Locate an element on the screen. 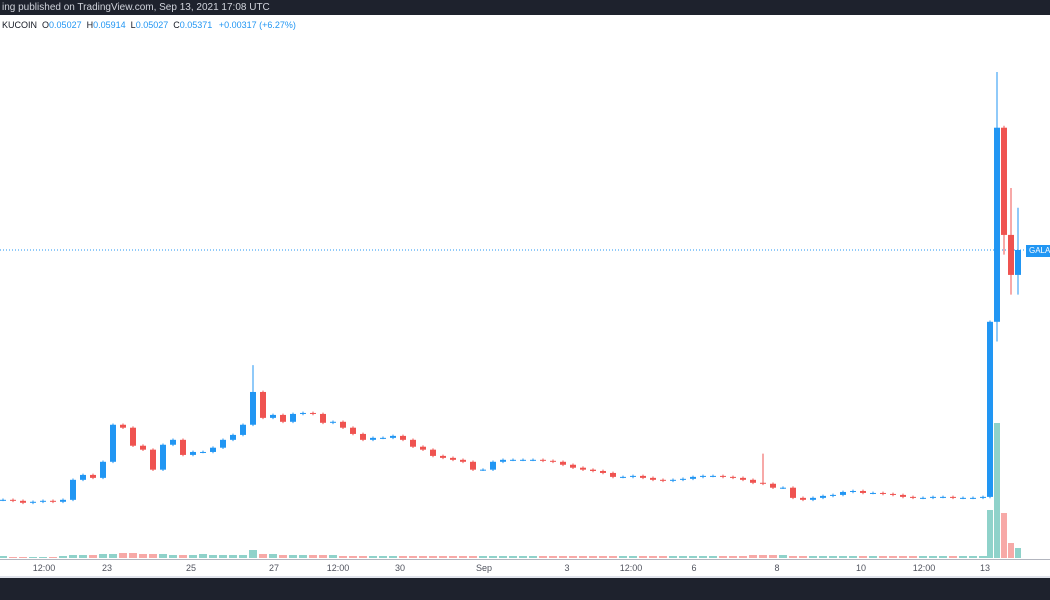 This screenshot has width=1050, height=600. x-tick-label: 23 is located at coordinates (107, 568).